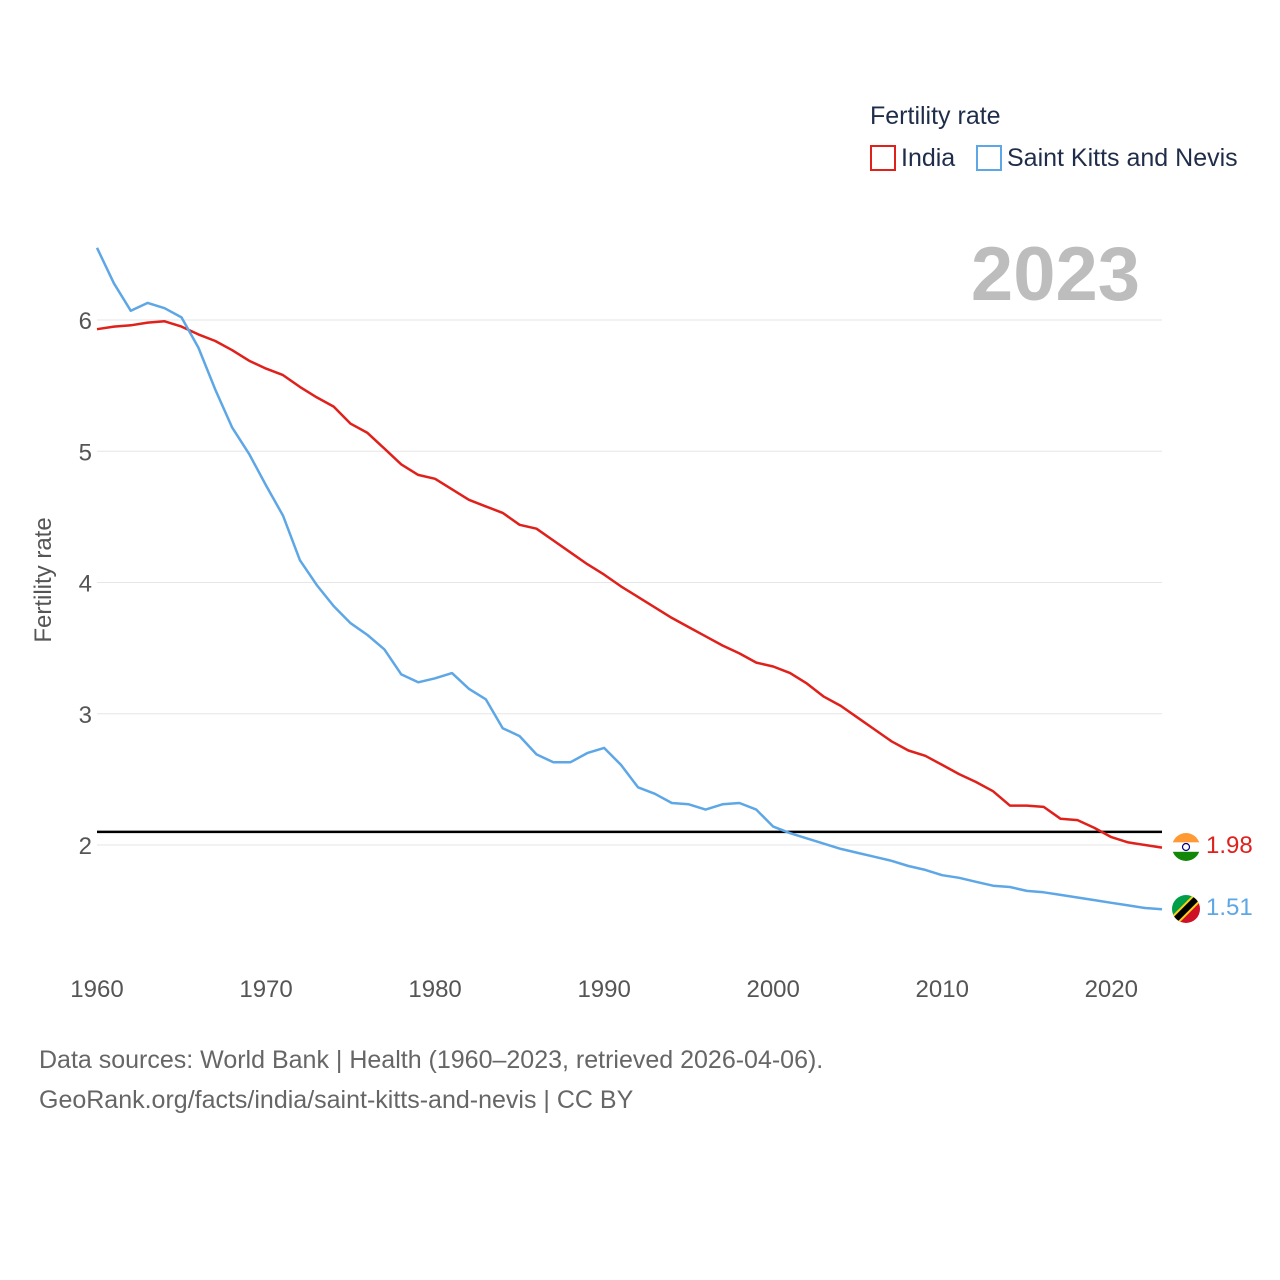 The width and height of the screenshot is (1280, 1280). What do you see at coordinates (1055, 274) in the screenshot?
I see `current-year-label: 2023` at bounding box center [1055, 274].